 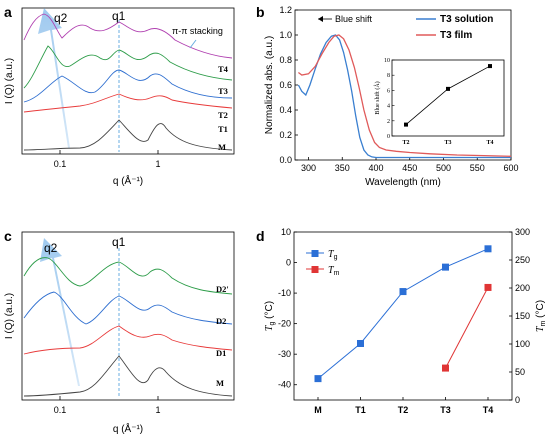 I want to click on panel-a-label-T2: T2, so click(x=223, y=115).